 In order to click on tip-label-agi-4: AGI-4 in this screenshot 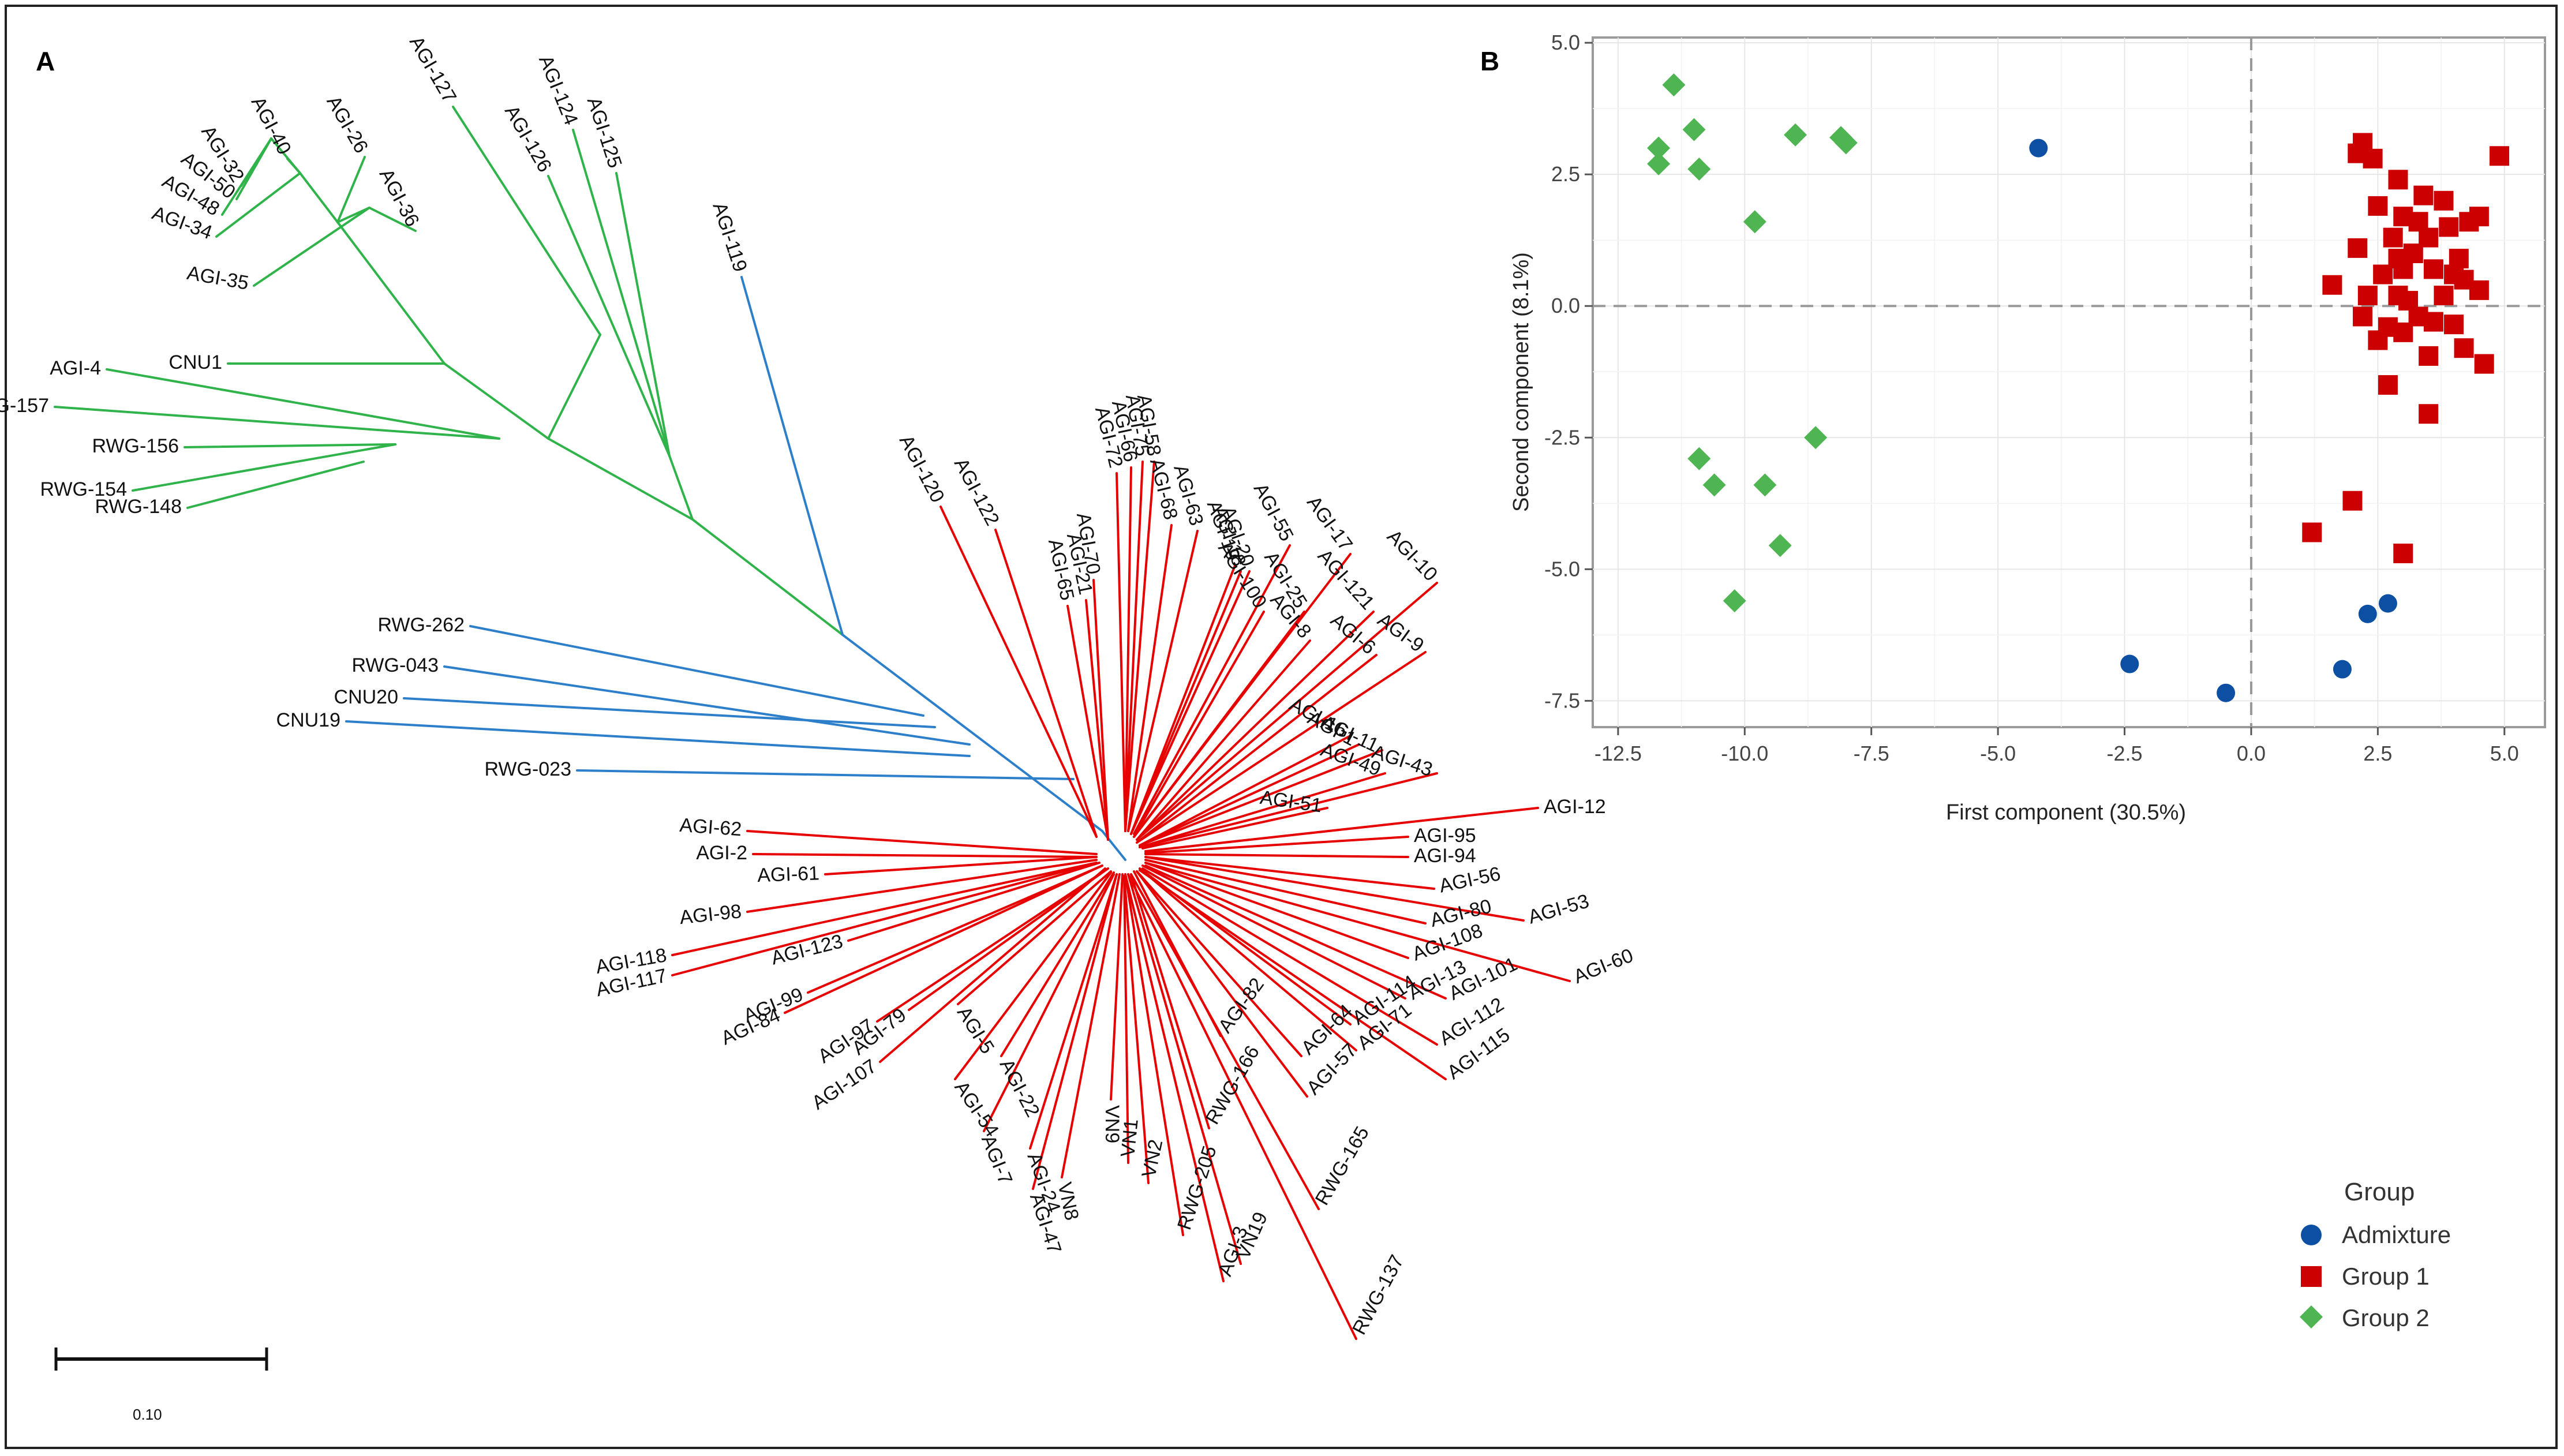, I will do `click(75, 368)`.